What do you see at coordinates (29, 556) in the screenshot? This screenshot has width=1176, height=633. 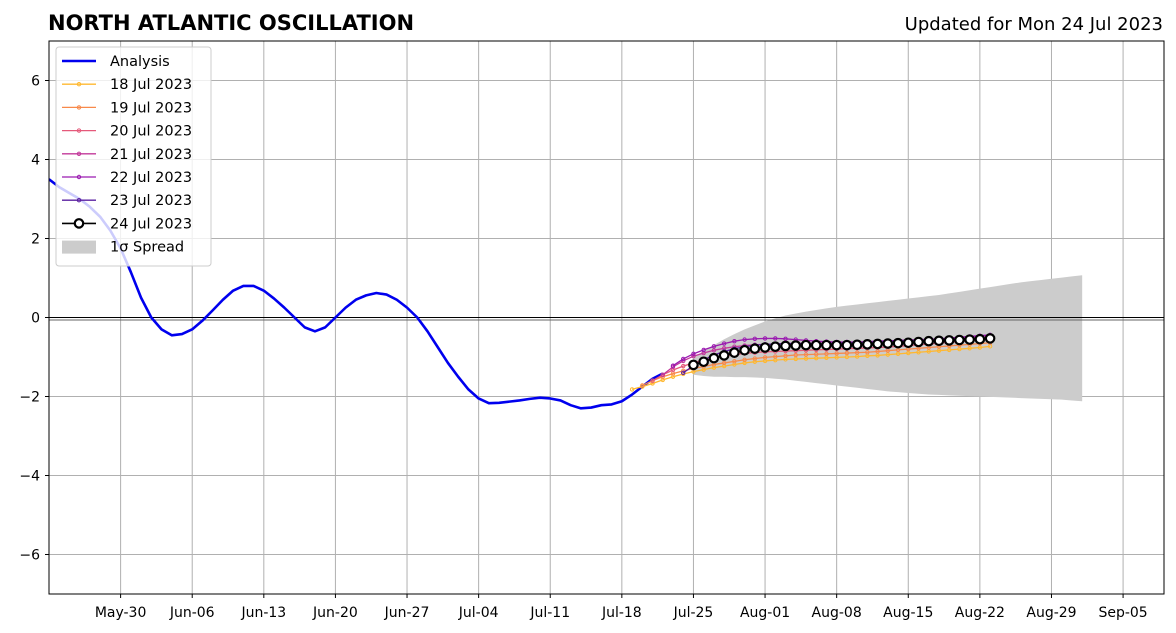 I see `y-tick-label: −6` at bounding box center [29, 556].